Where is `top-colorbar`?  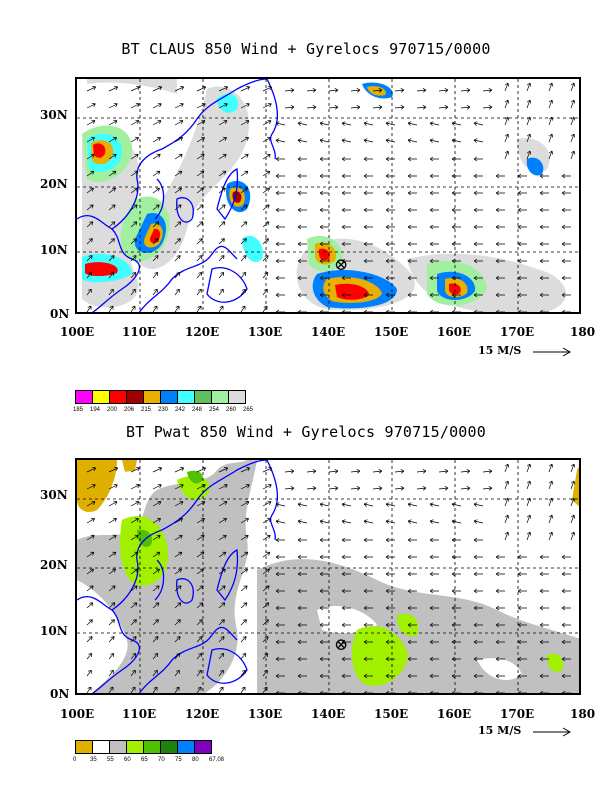
top-colorbar is located at coordinates (160, 397).